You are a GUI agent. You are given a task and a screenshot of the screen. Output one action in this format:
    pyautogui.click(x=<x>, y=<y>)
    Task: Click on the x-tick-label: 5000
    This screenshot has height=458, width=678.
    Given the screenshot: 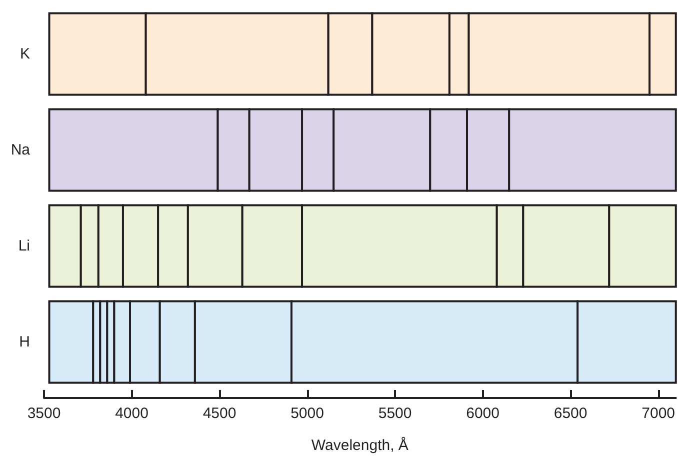 What is the action you would take?
    pyautogui.click(x=307, y=413)
    